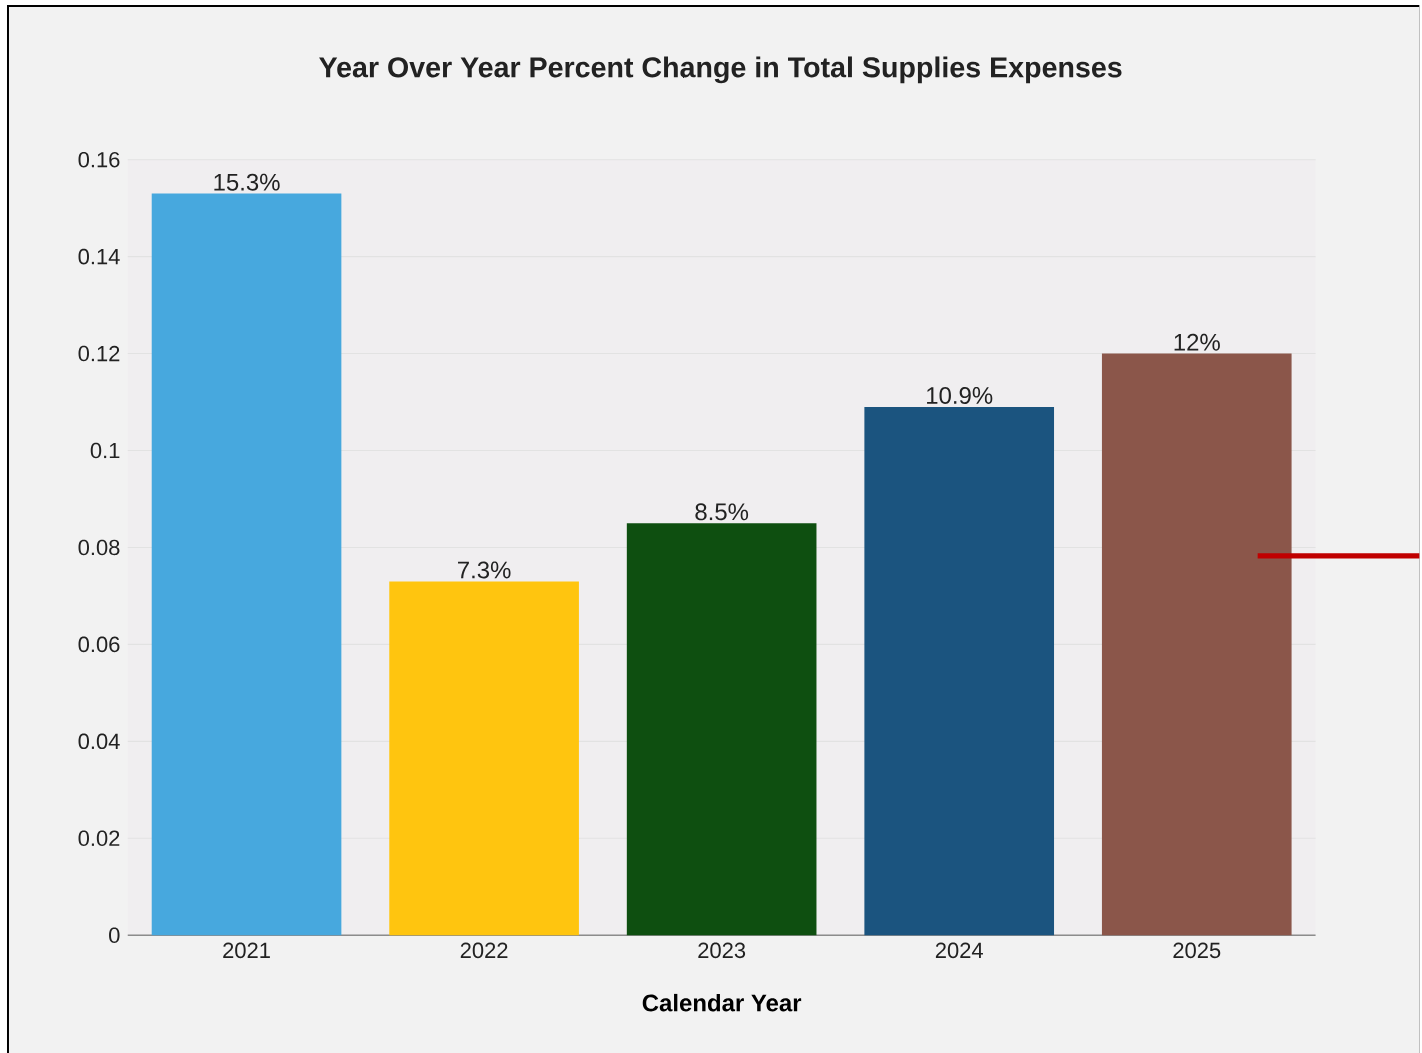  I want to click on y-tick-label: 0.06, so click(99, 644).